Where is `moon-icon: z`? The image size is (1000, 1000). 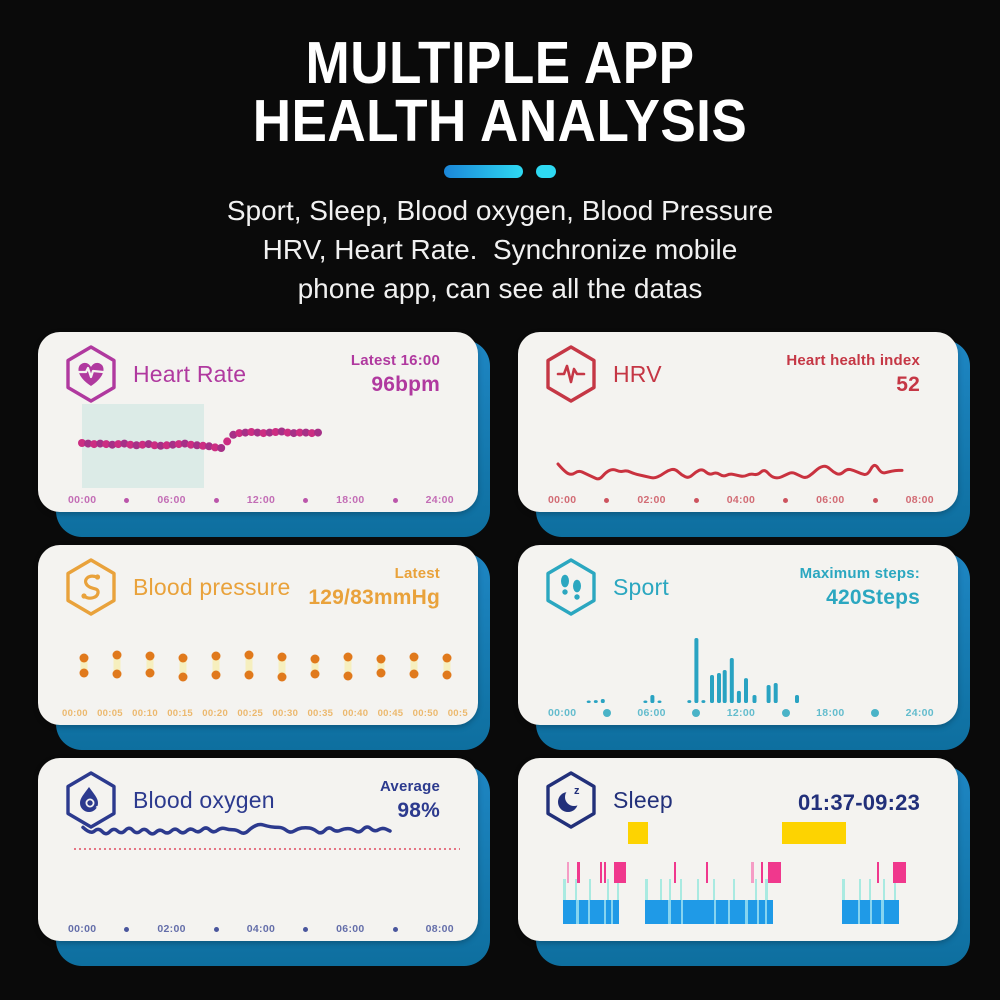
moon-icon: z is located at coordinates (571, 800).